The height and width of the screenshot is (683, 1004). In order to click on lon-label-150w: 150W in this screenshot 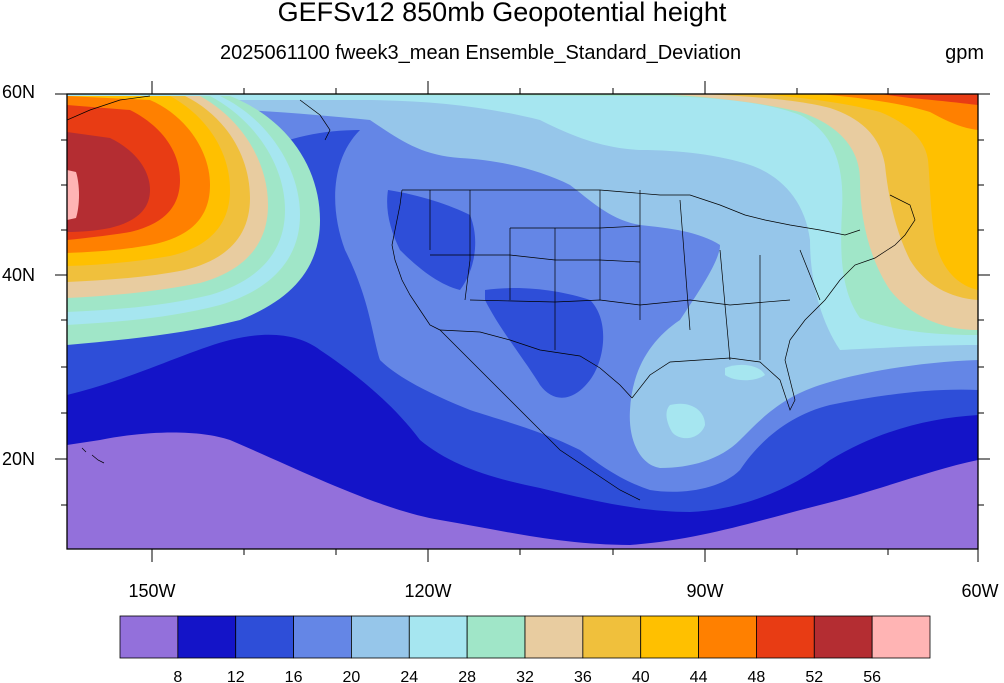, I will do `click(151, 591)`.